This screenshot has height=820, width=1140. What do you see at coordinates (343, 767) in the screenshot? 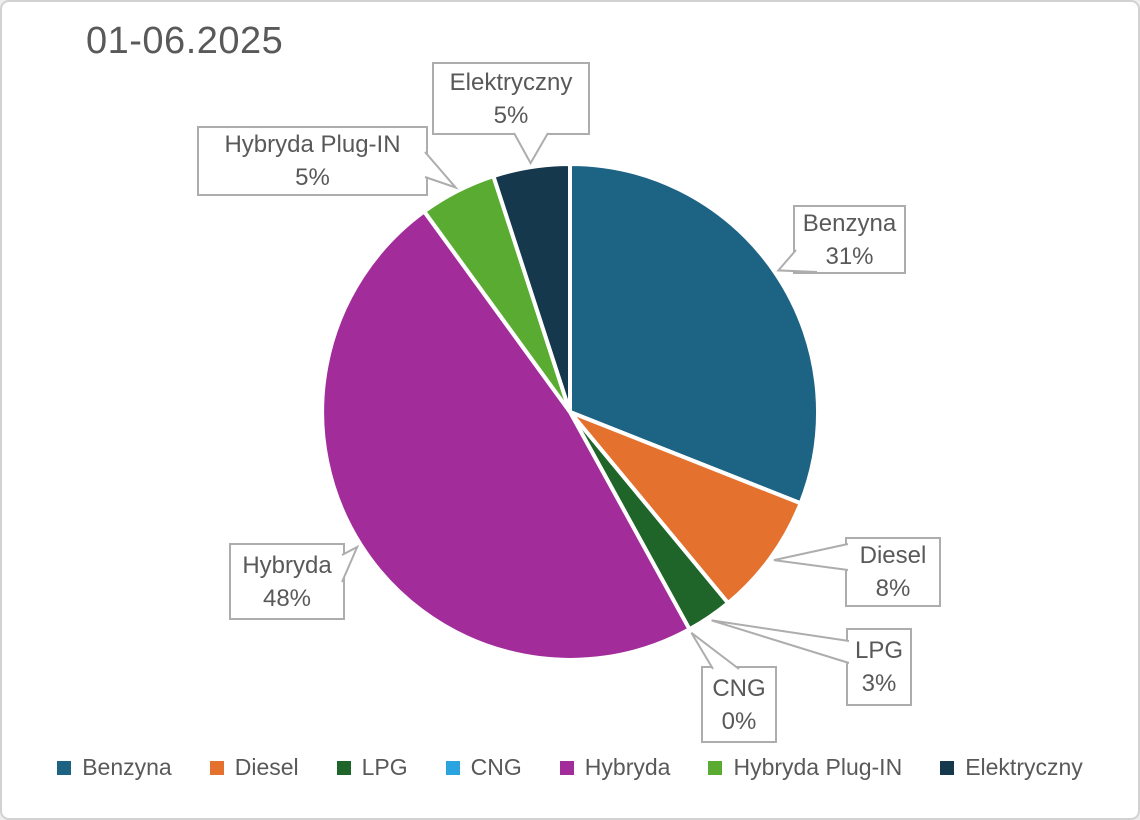
I see `legend-swatch-lpg` at bounding box center [343, 767].